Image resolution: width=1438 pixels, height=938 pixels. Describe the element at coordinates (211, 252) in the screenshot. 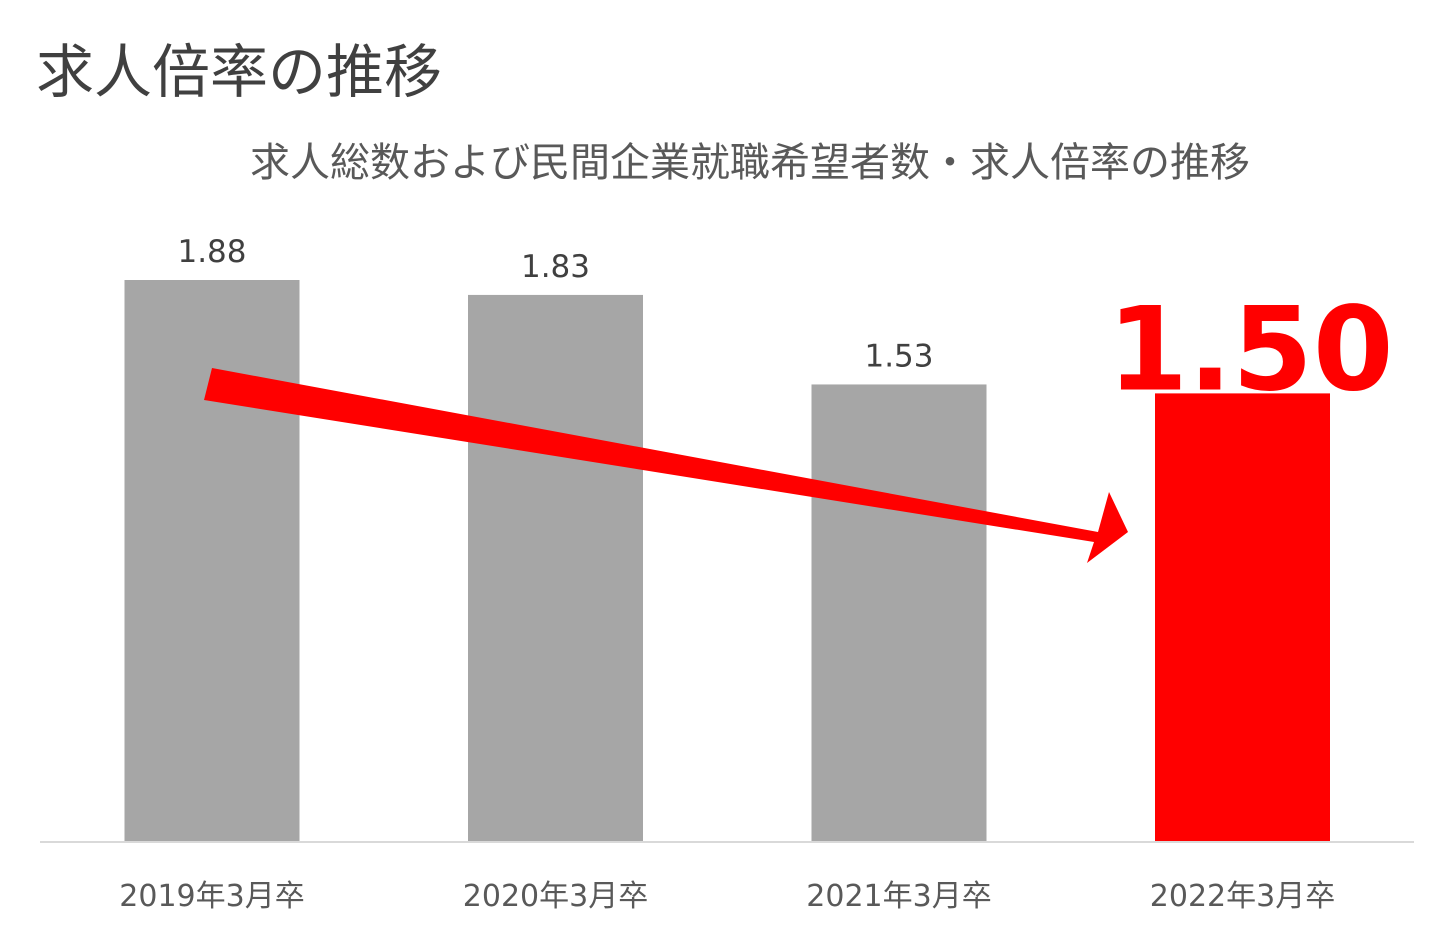

I see `data-label-1: 1.88` at that location.